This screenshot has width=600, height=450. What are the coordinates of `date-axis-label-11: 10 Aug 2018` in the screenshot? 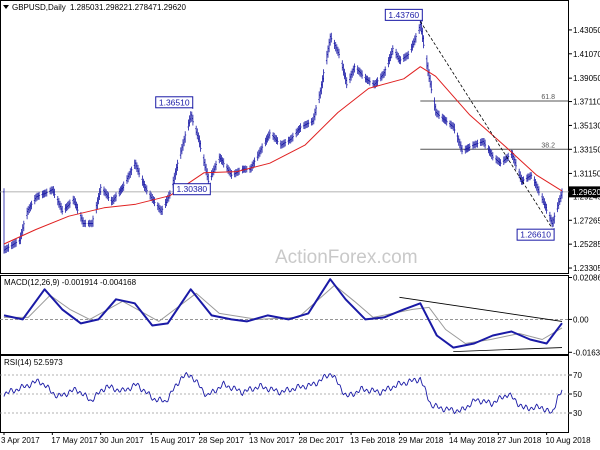 It's located at (568, 440).